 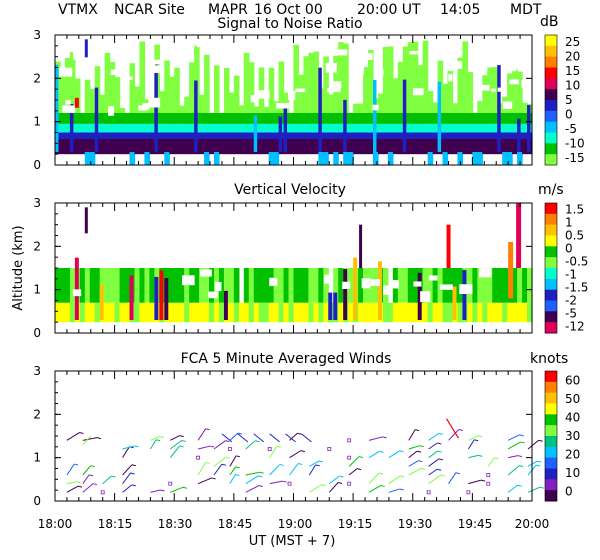 I want to click on colorbar-label: 20, so click(x=572, y=57).